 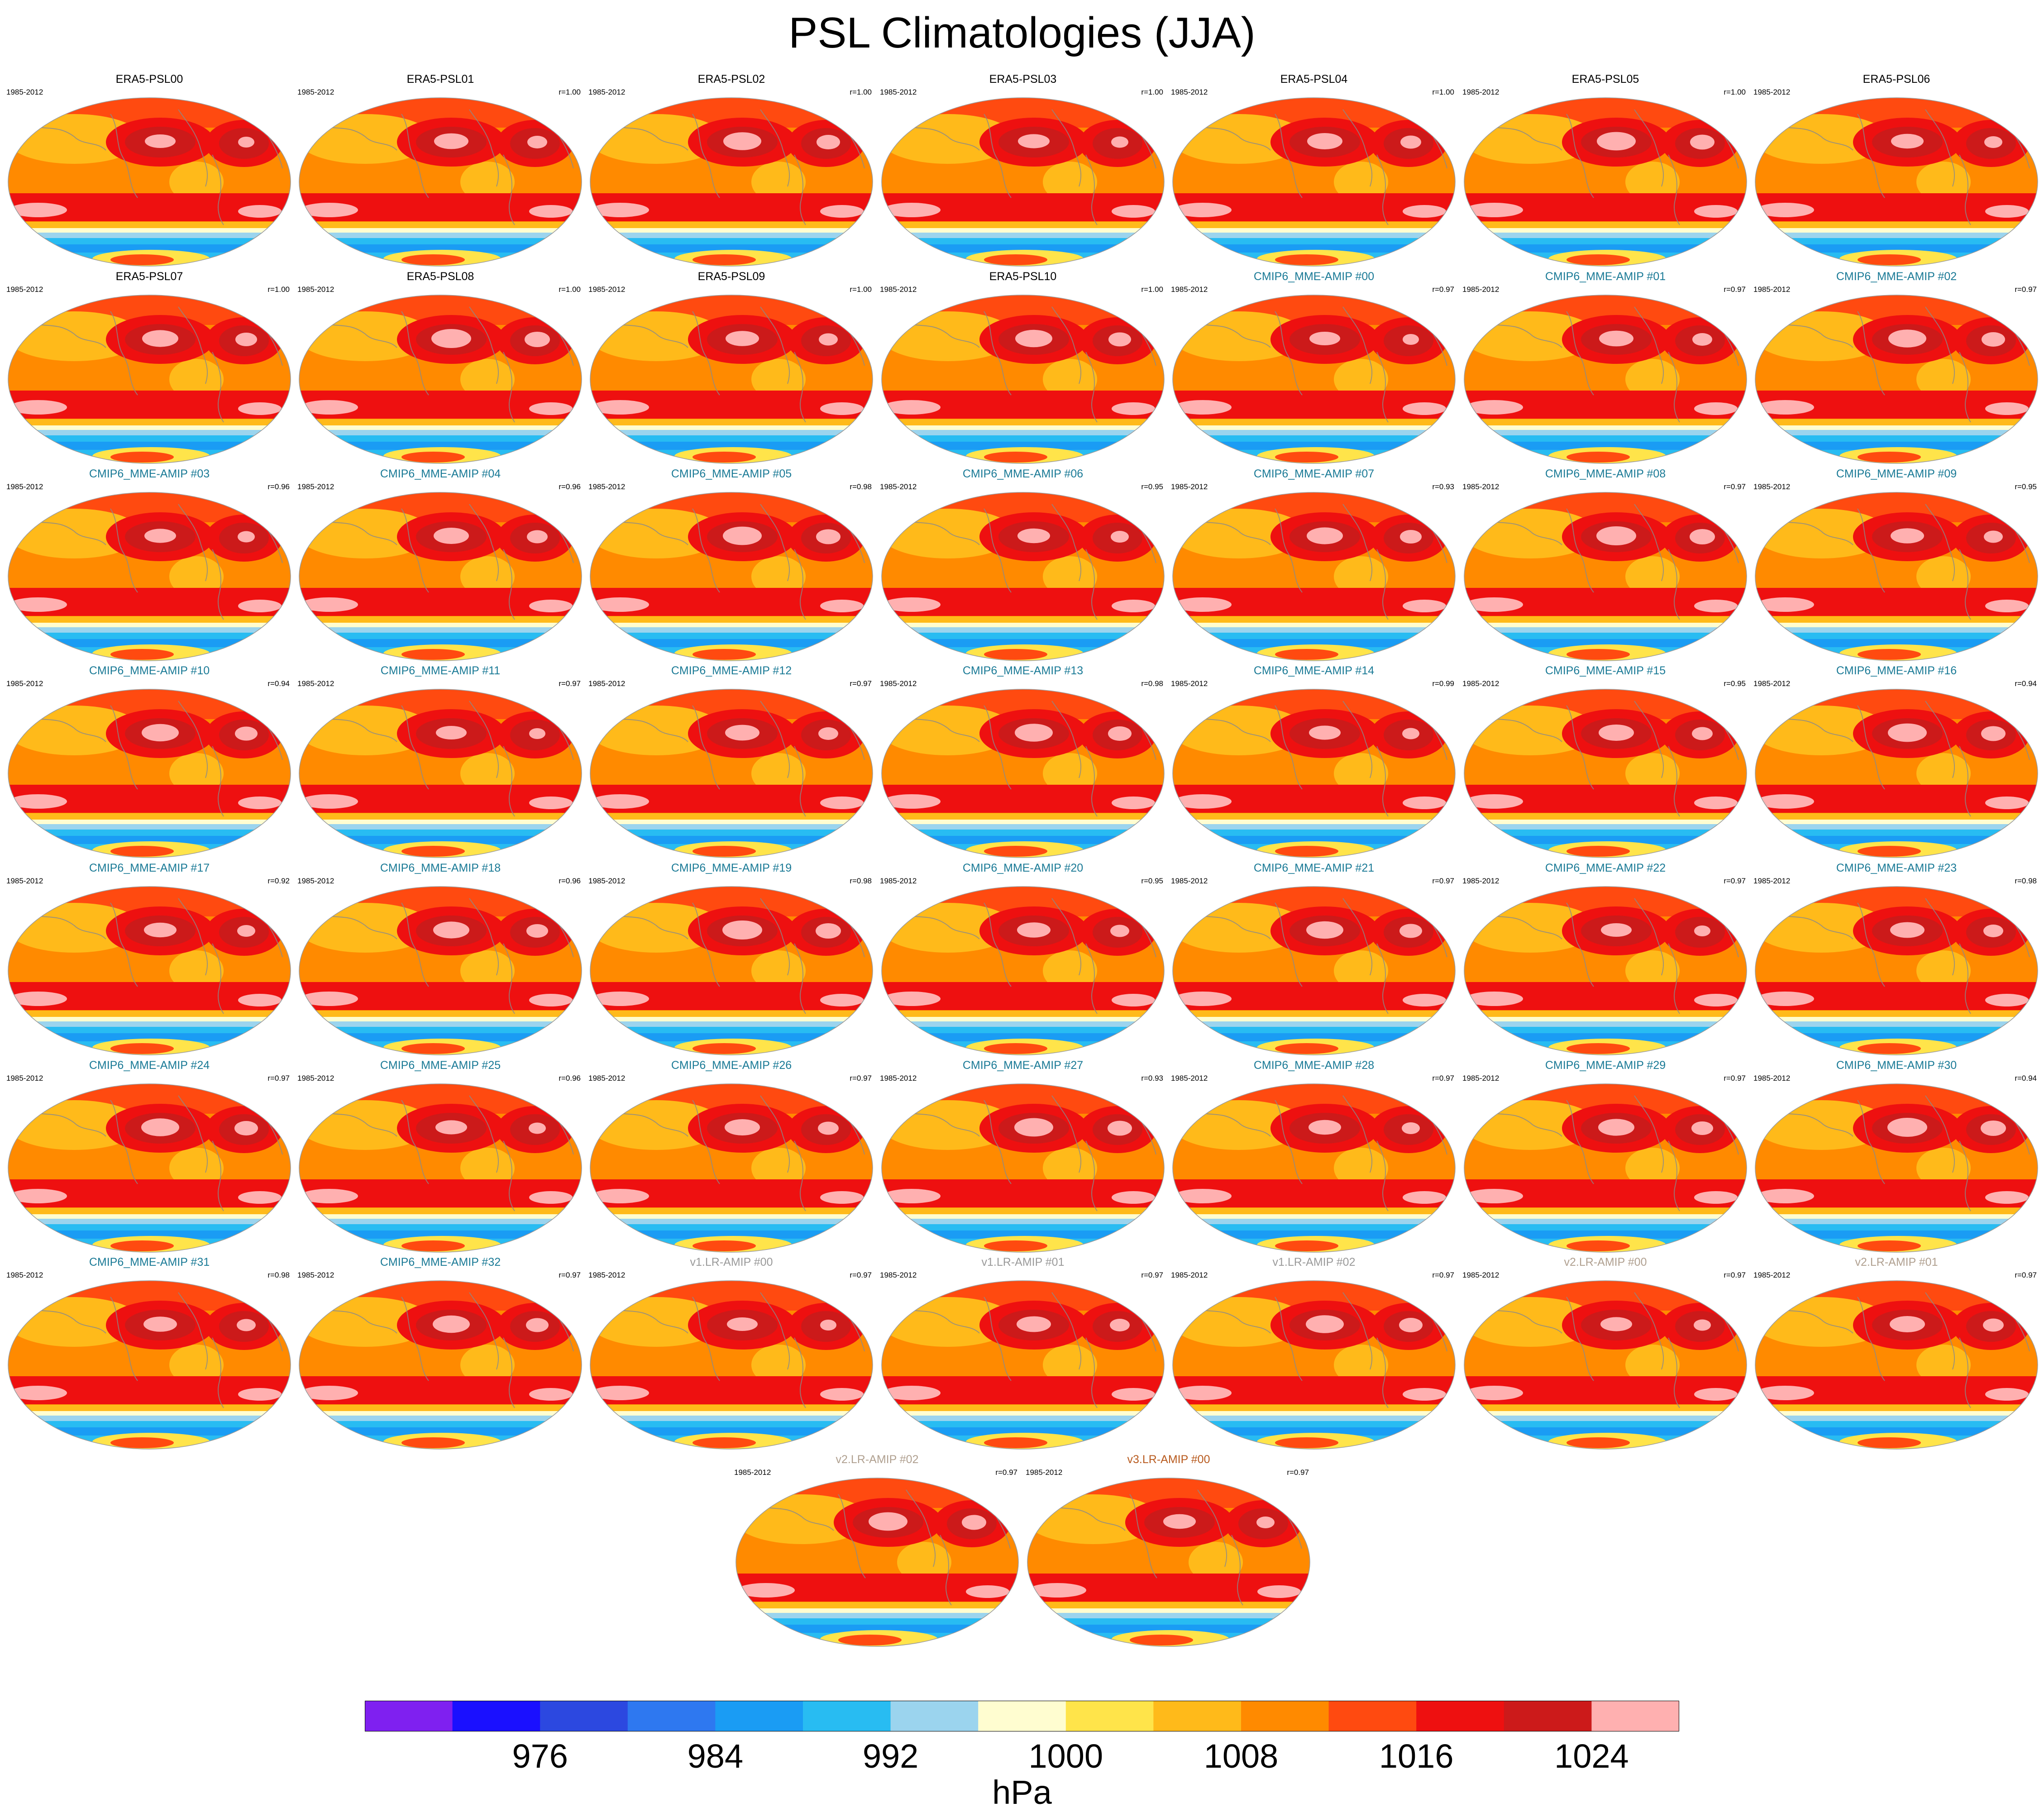 I want to click on panel-title: ERA5-PSL04, so click(x=1314, y=79).